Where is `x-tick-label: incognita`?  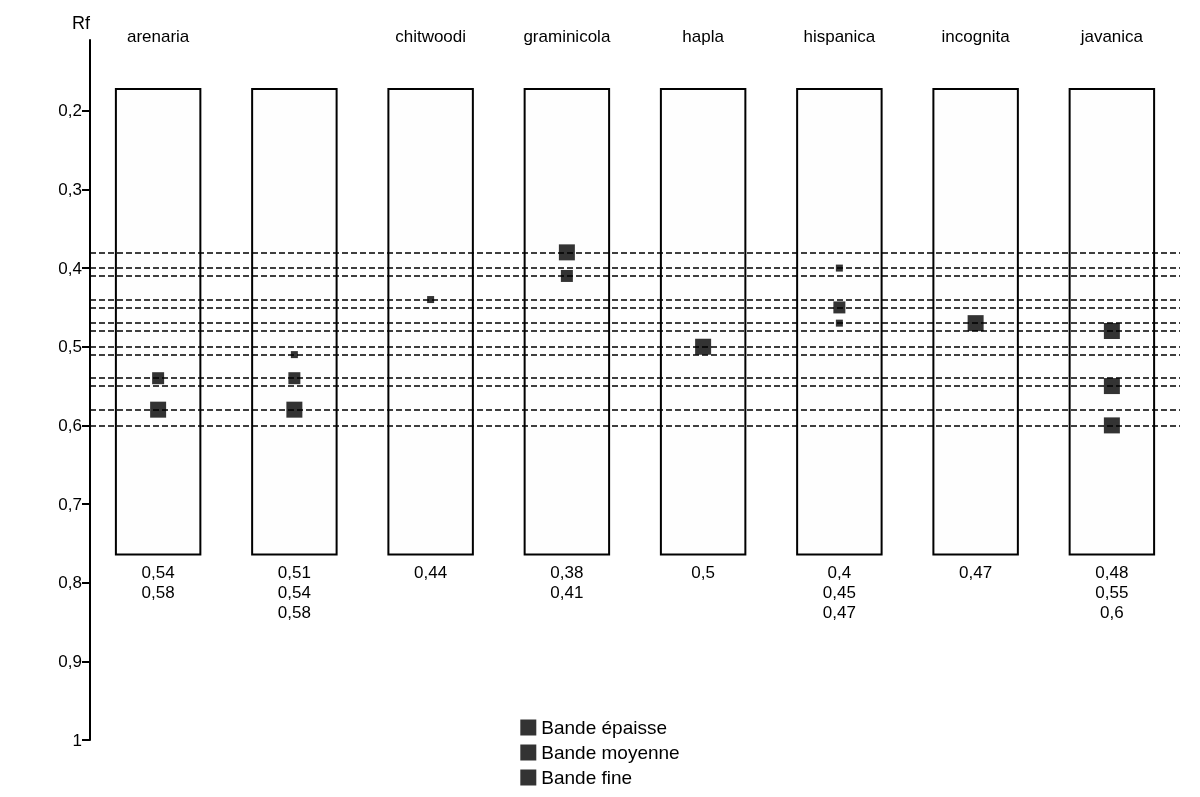
x-tick-label: incognita is located at coordinates (976, 36).